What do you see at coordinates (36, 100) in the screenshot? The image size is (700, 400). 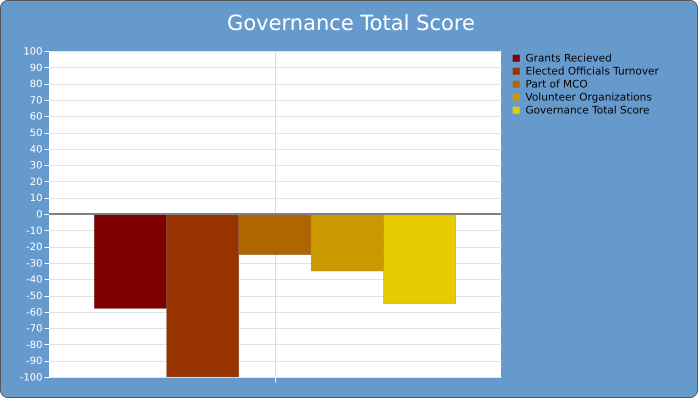 I see `y-tick-label: 70` at bounding box center [36, 100].